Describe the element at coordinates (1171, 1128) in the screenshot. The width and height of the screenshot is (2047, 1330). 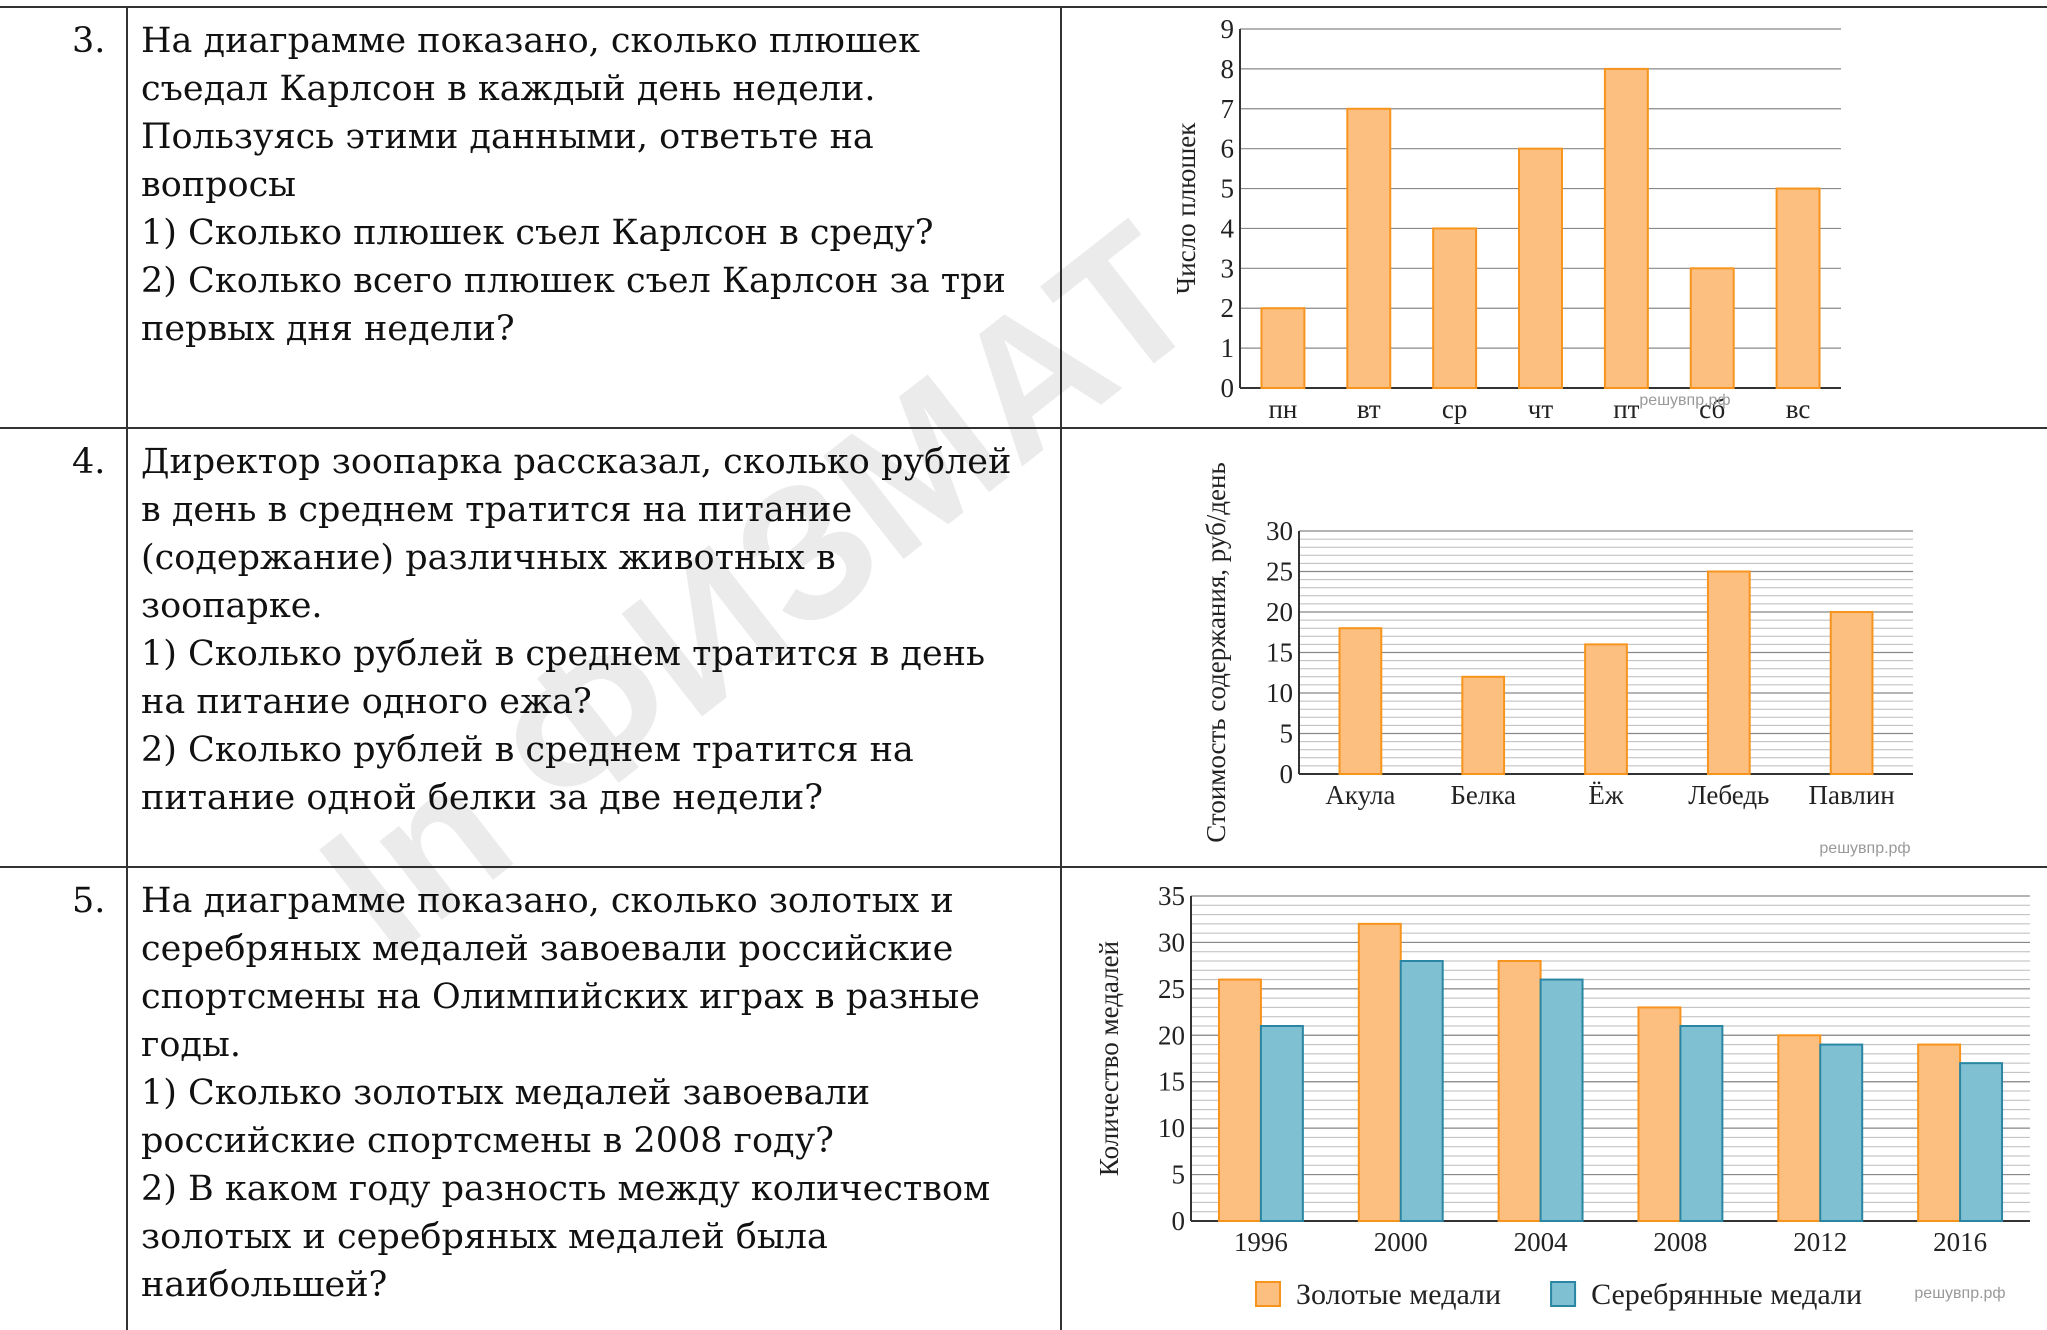
I see `y-tick-label: 10` at that location.